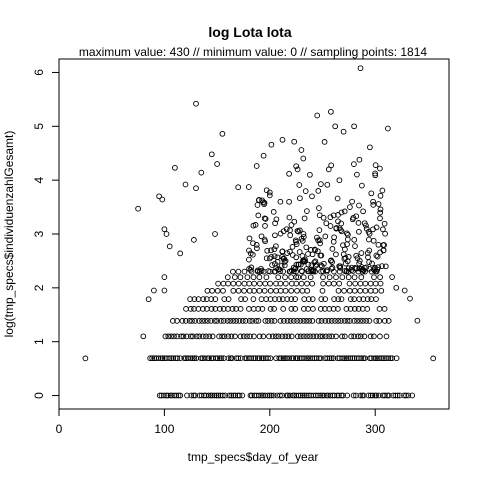 This screenshot has width=480, height=480. I want to click on y-tick-label: 1, so click(39, 341).